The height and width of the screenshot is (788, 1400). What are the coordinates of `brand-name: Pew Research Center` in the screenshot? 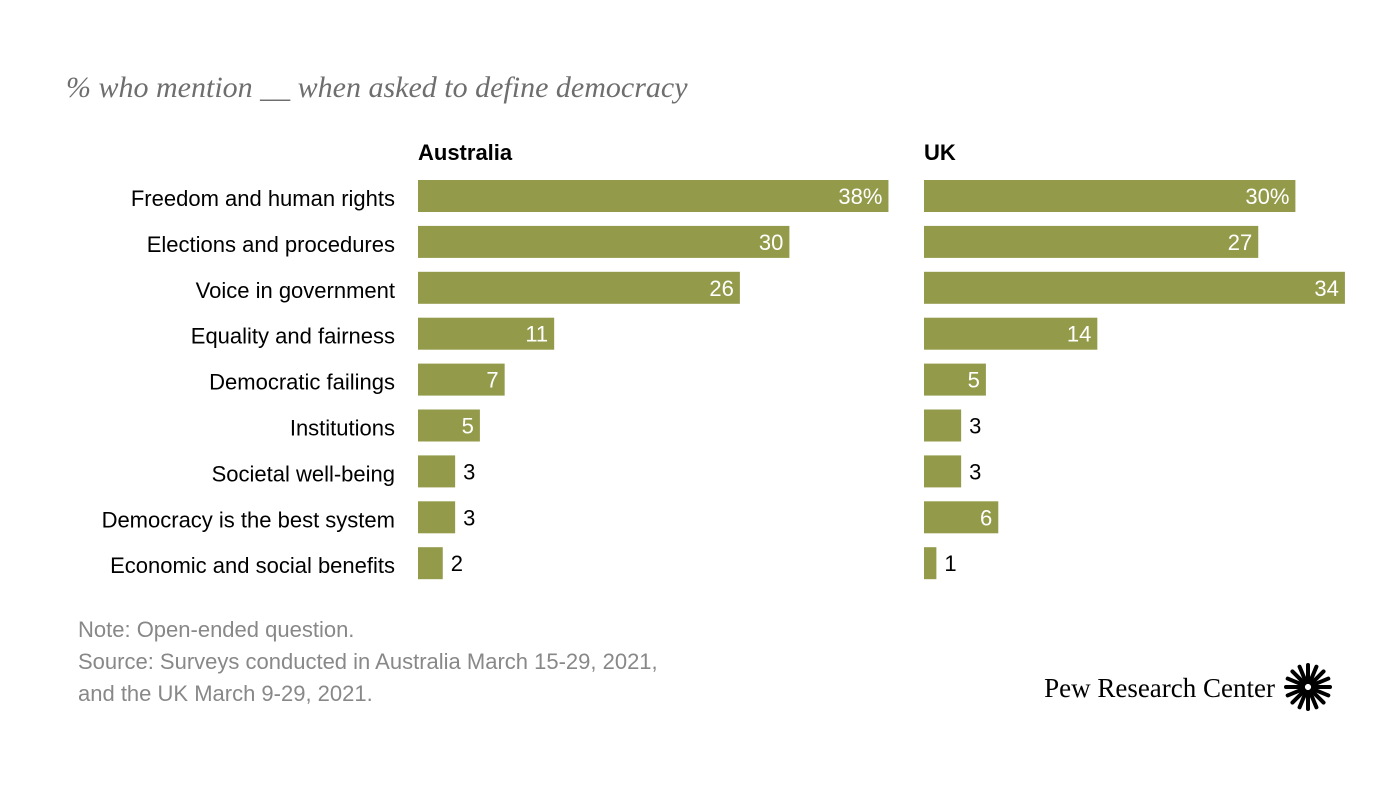 It's located at (1159, 688).